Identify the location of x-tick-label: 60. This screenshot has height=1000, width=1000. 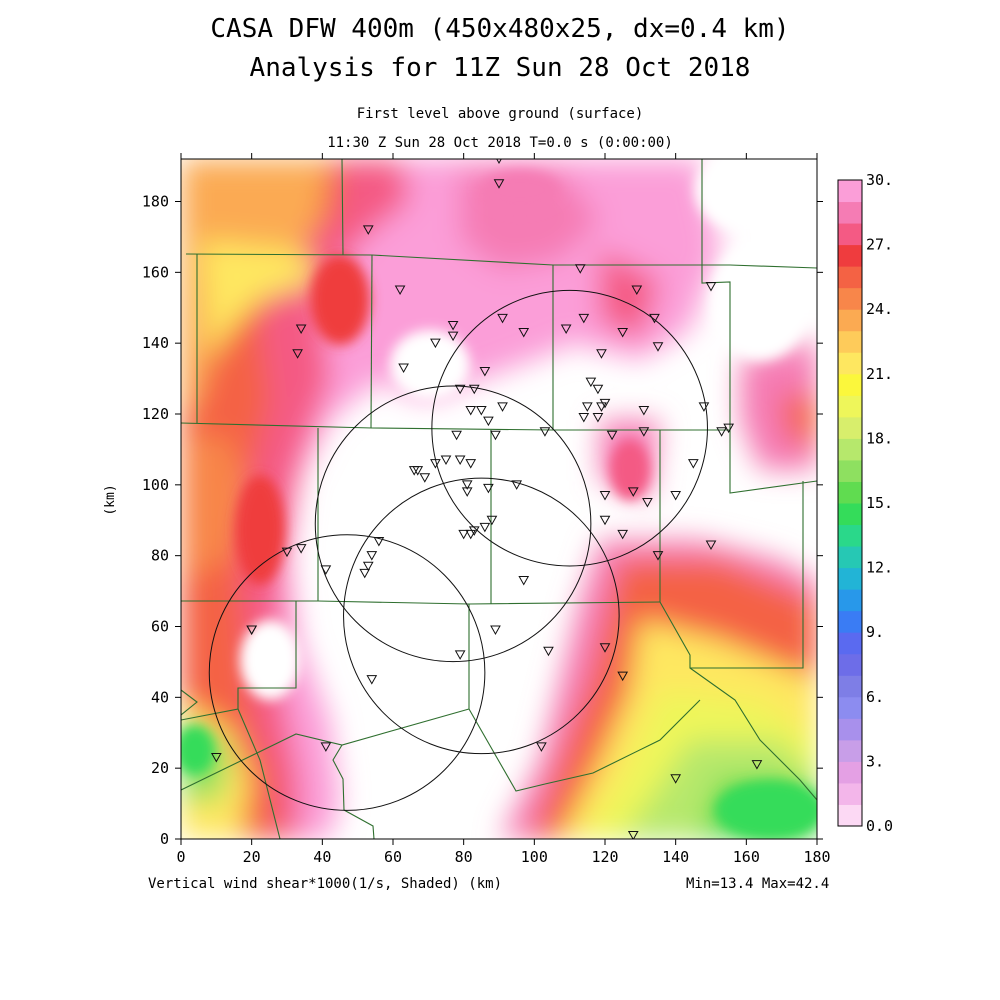
(393, 857).